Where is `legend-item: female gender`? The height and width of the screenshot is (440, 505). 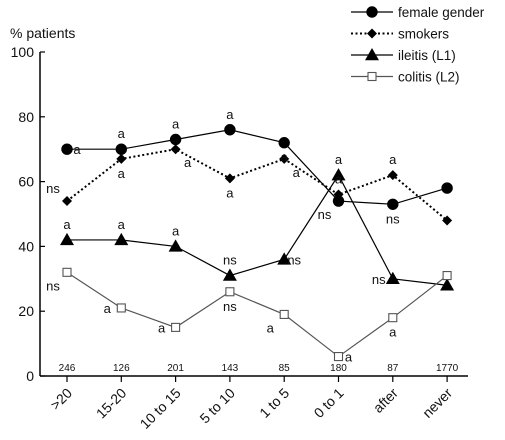 legend-item: female gender is located at coordinates (418, 12).